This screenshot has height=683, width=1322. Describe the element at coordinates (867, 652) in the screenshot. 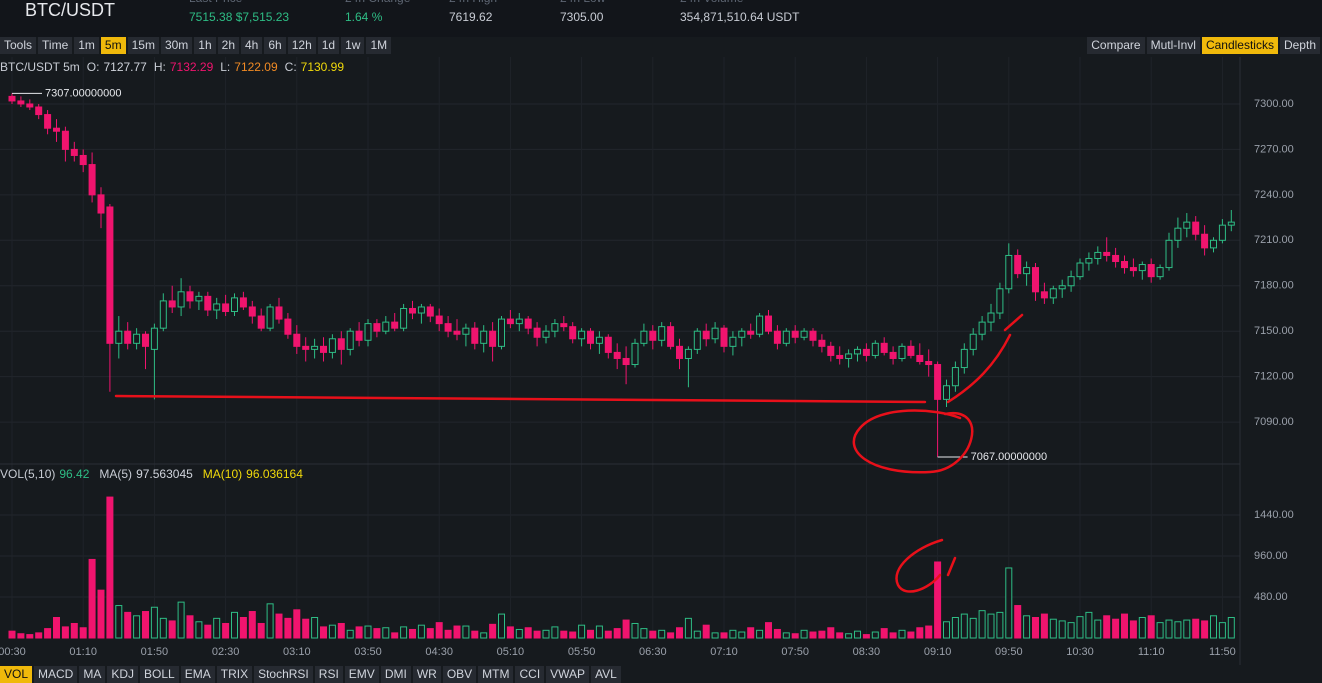

I see `x-tick-label: 08:30` at that location.